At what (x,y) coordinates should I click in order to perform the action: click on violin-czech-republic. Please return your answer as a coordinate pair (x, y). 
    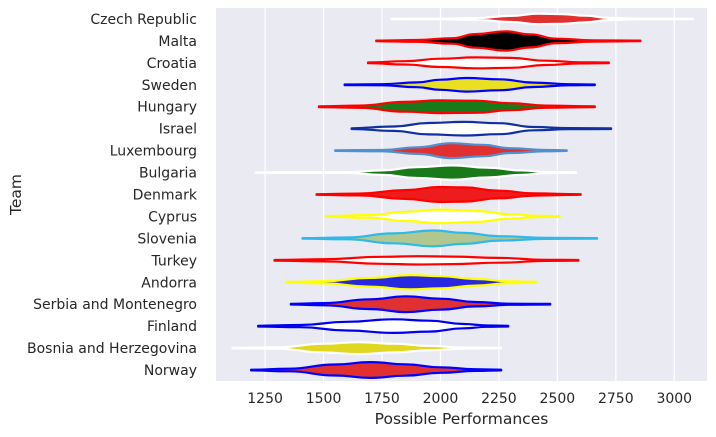
    Looking at the image, I should click on (542, 19).